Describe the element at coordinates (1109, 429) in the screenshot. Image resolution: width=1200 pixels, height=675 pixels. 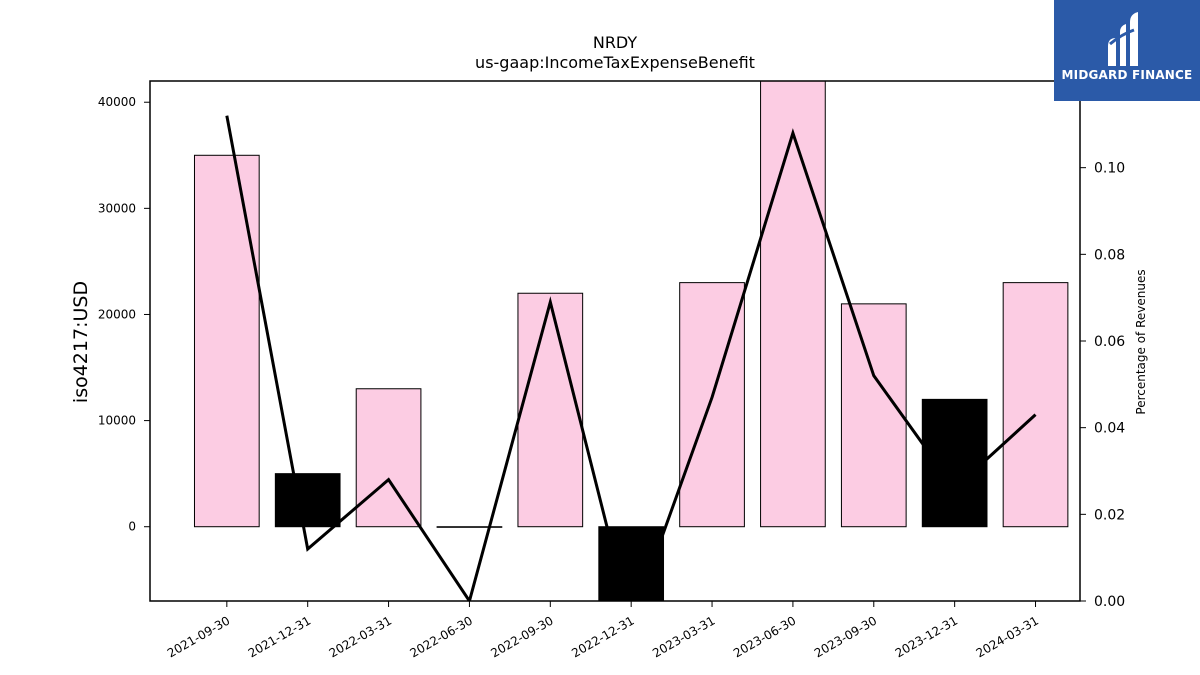
I see `y2-tick-label: 0.04` at that location.